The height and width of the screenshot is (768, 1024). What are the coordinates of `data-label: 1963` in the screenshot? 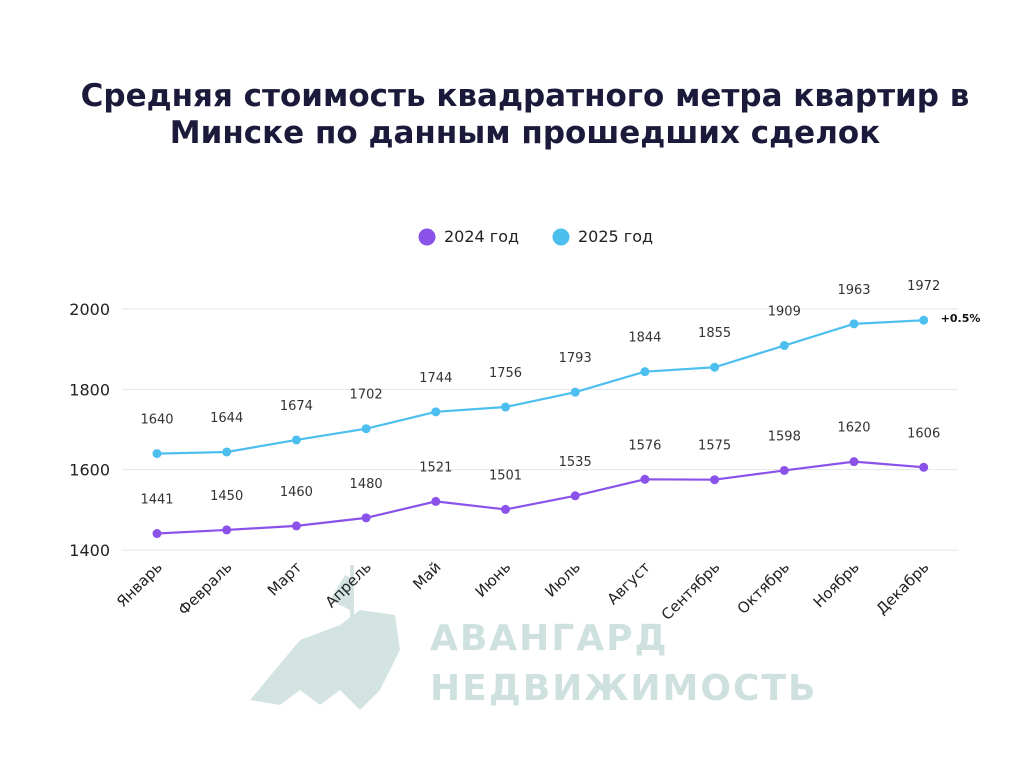 It's located at (853, 290).